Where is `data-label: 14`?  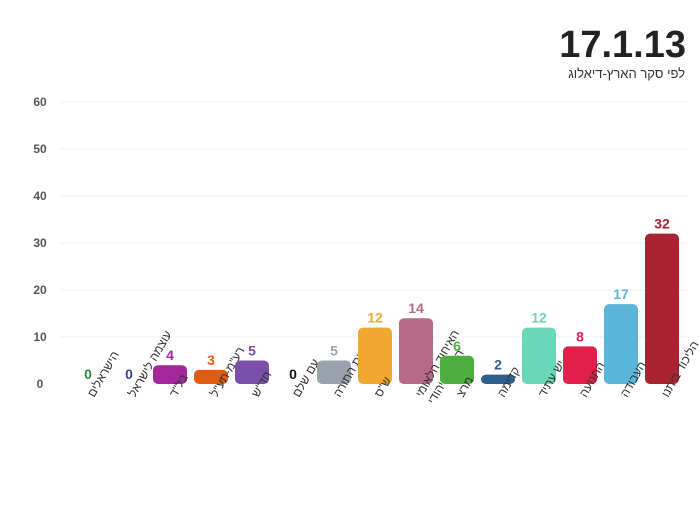 data-label: 14 is located at coordinates (416, 308).